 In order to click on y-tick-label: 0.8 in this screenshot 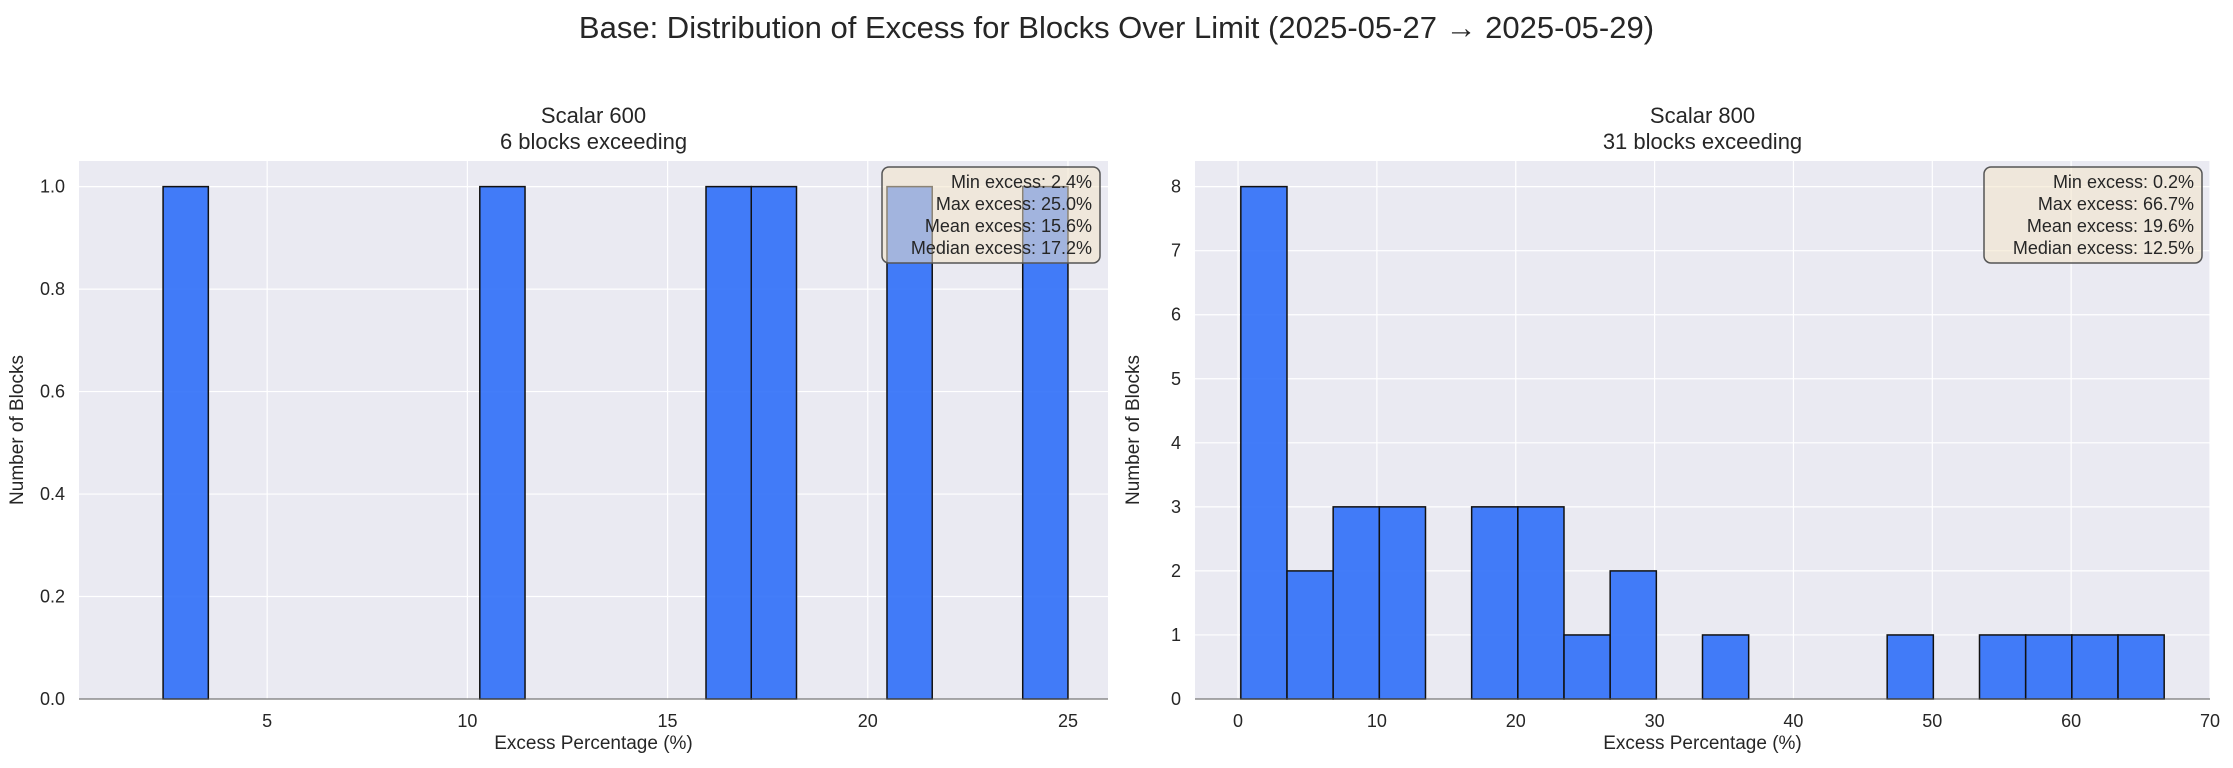, I will do `click(52, 289)`.